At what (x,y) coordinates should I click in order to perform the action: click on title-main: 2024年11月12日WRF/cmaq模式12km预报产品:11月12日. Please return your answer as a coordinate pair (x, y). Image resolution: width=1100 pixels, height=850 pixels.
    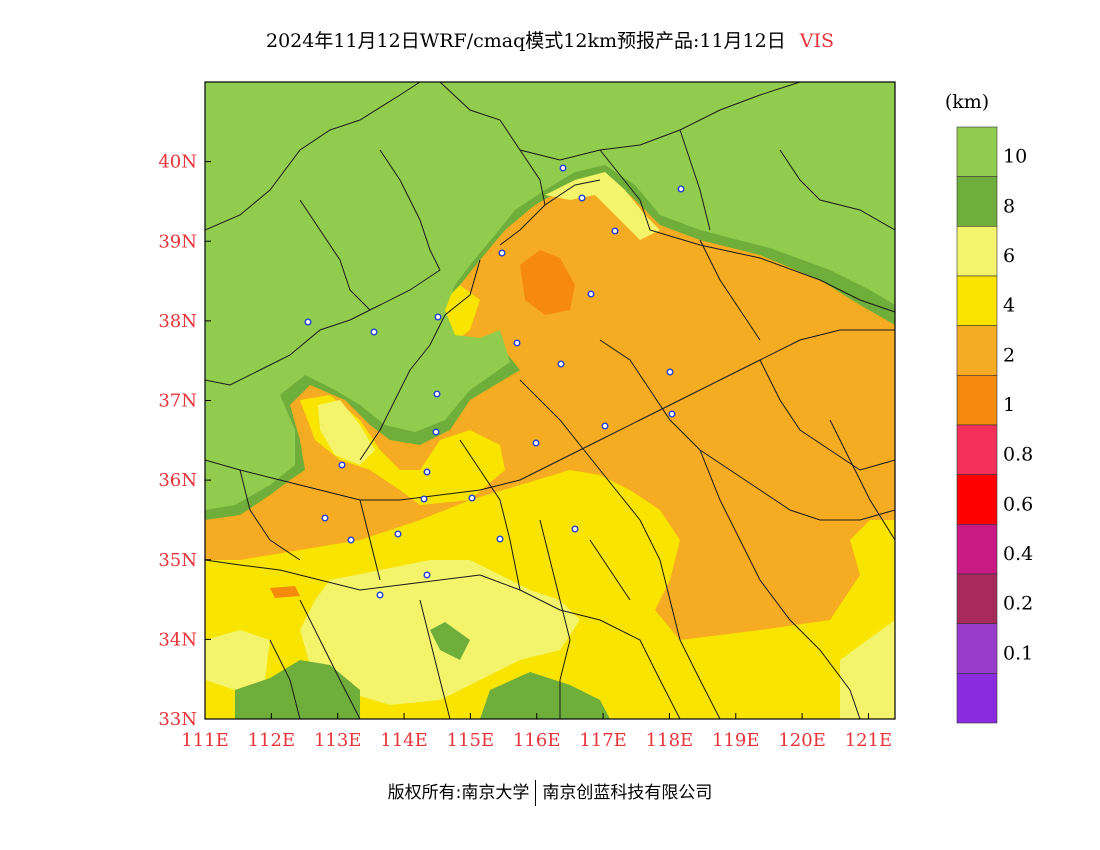
    Looking at the image, I should click on (526, 41).